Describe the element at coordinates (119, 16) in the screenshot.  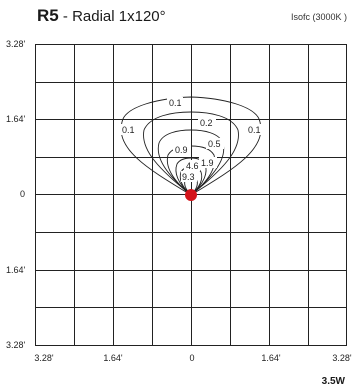
I see `title-text: Radial 1x120°` at that location.